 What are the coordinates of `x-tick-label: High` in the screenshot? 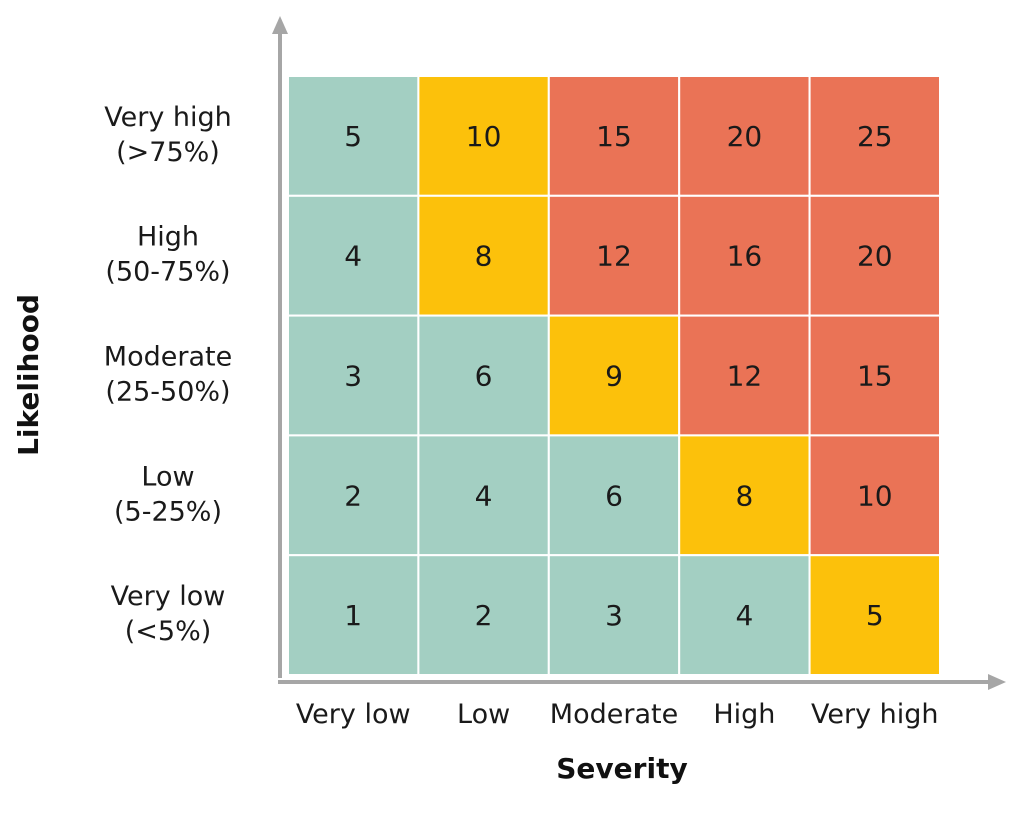 It's located at (744, 714).